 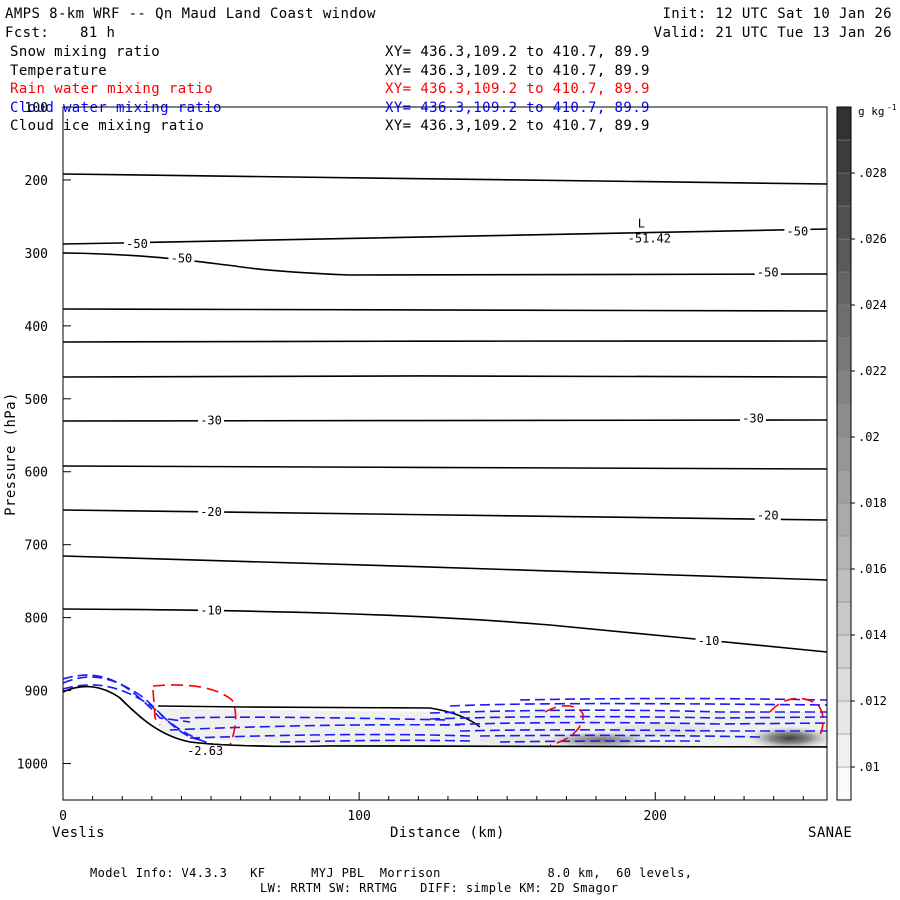 I want to click on field-name: Temperature, so click(x=59, y=70).